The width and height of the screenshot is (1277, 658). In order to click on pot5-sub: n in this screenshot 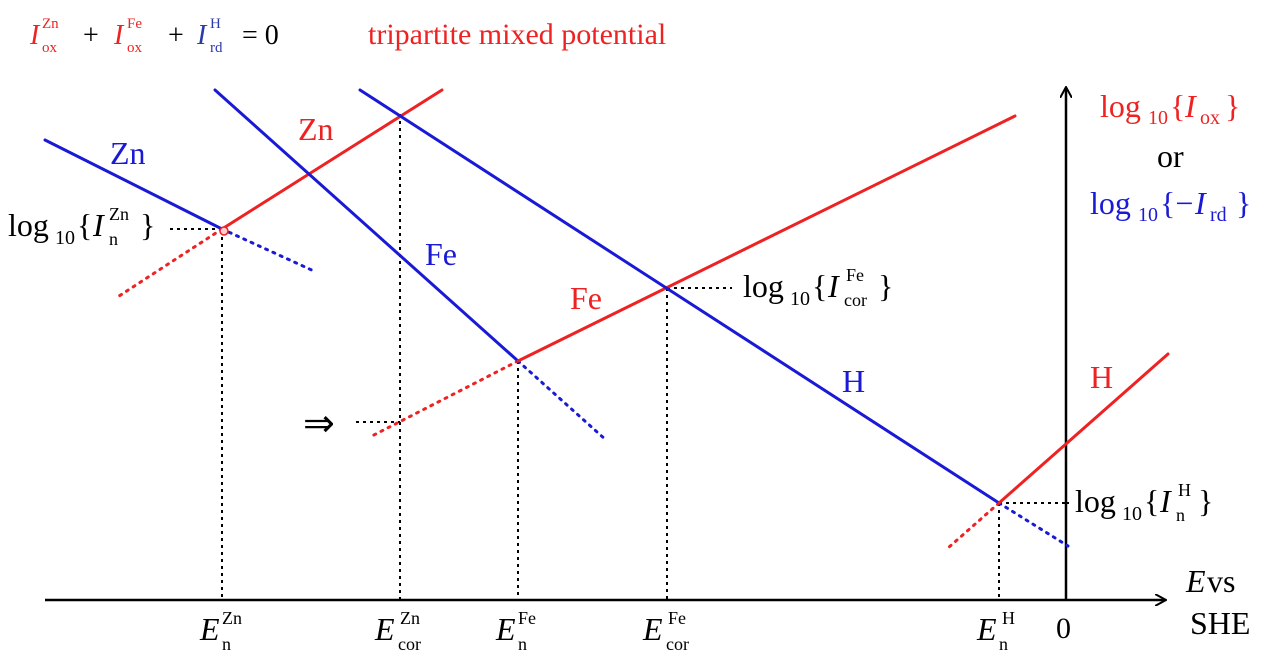, I will do `click(1003, 644)`.